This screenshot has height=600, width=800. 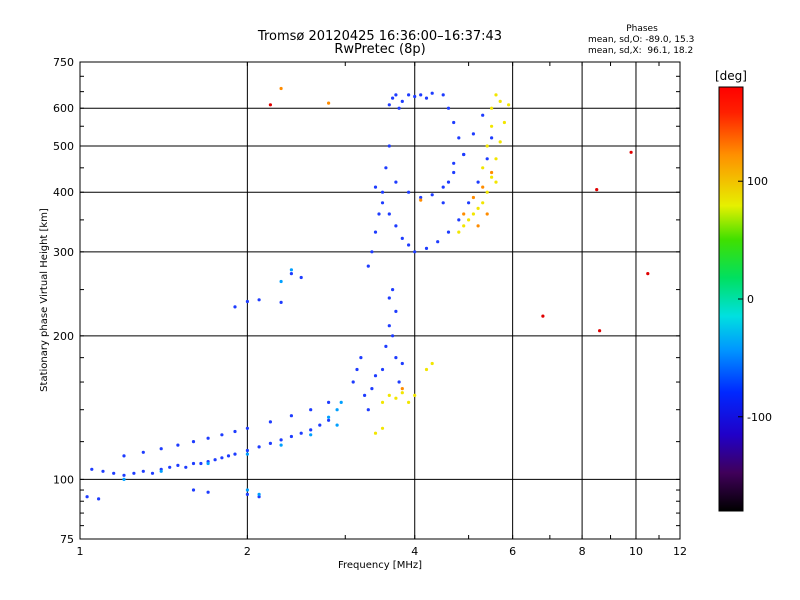 What do you see at coordinates (247, 551) in the screenshot?
I see `x-tick-label: 2` at bounding box center [247, 551].